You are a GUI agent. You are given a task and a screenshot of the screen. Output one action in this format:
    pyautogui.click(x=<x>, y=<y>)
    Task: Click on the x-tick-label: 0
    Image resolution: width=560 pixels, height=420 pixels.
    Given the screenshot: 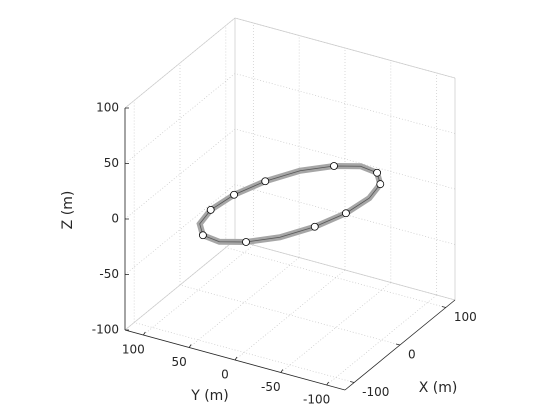 What is the action you would take?
    pyautogui.click(x=412, y=355)
    